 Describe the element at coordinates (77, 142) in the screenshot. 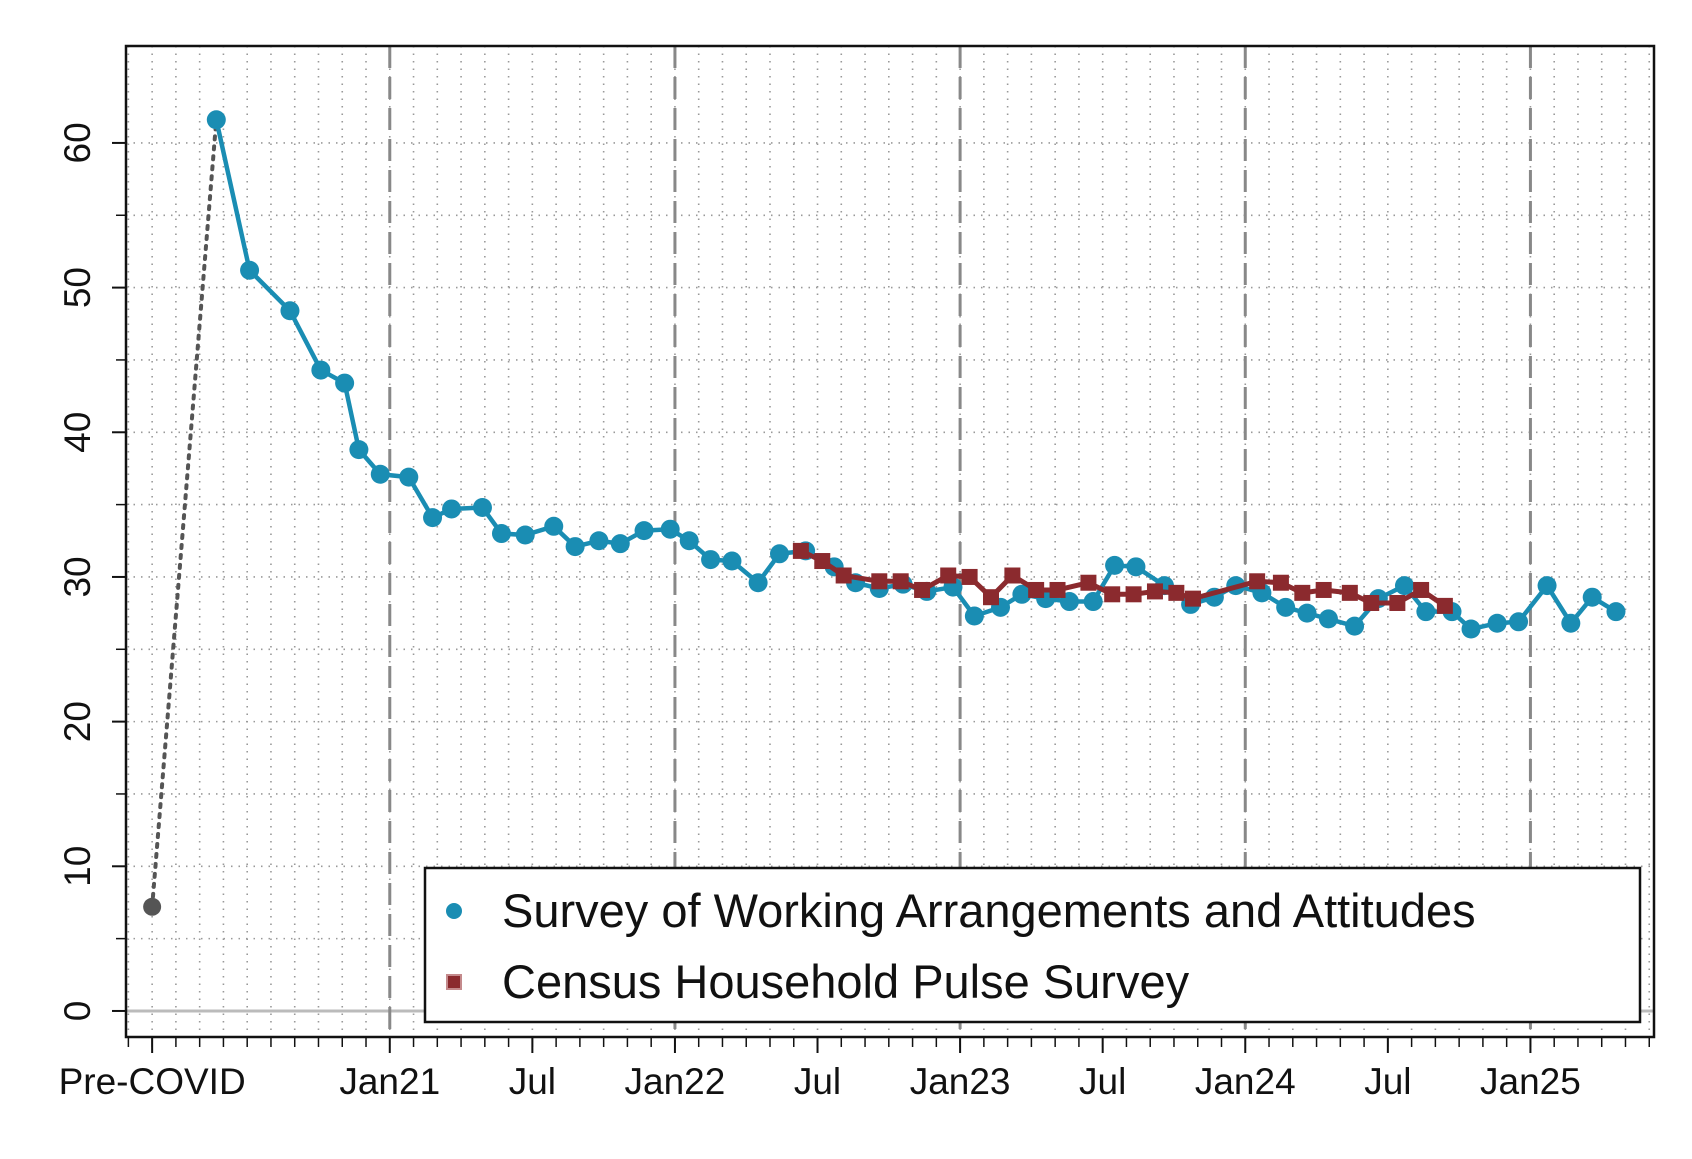

I see `y-tick-label: 60` at that location.